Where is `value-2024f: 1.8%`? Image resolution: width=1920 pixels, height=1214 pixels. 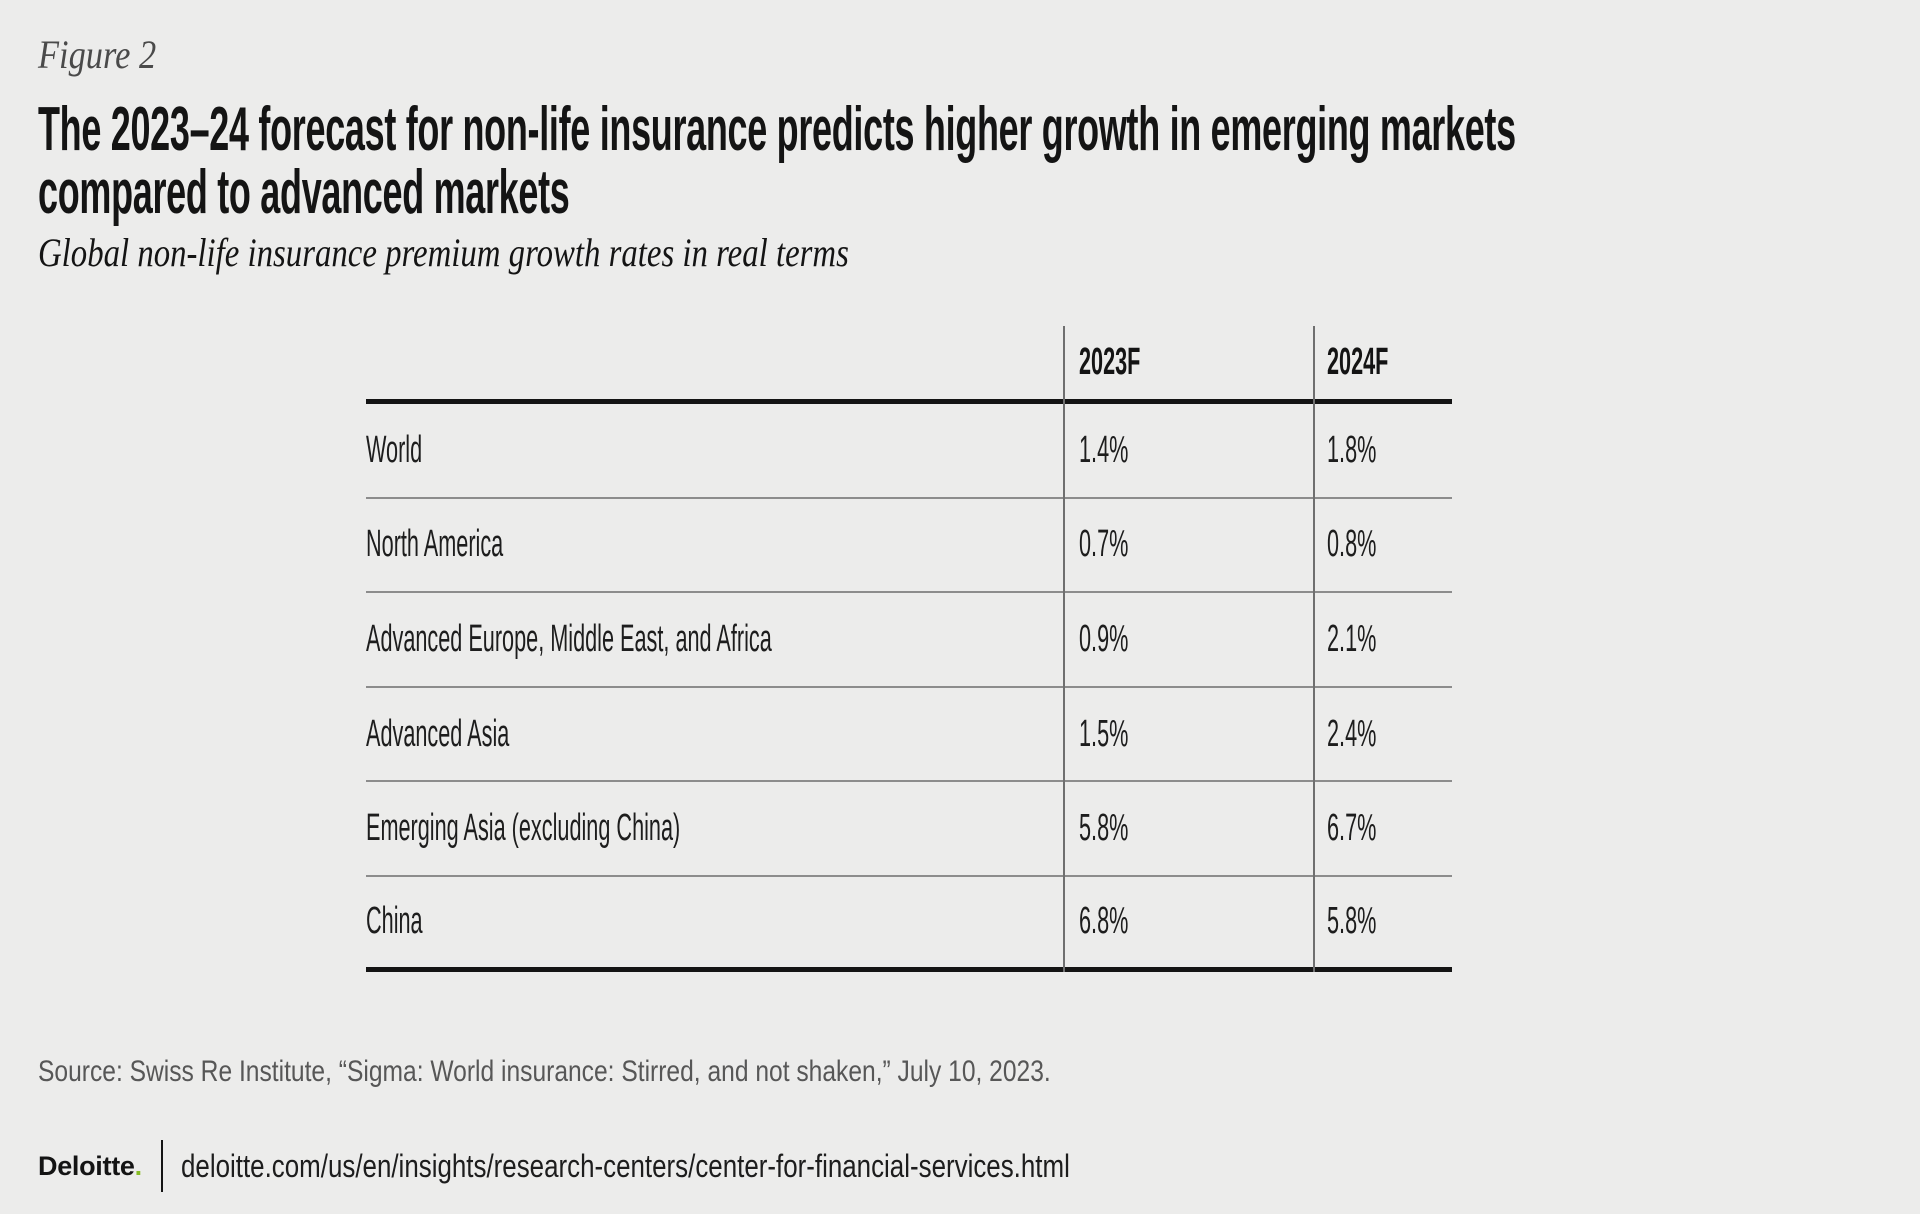 value-2024f: 1.8% is located at coordinates (1352, 449).